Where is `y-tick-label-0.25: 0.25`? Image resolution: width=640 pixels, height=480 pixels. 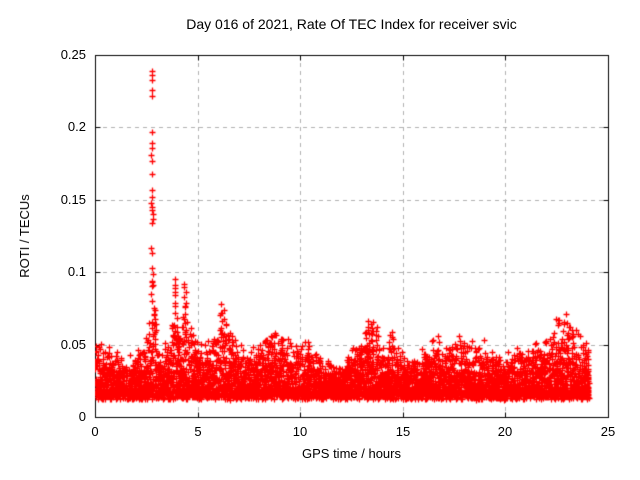
y-tick-label-0.25: 0.25 is located at coordinates (73, 54).